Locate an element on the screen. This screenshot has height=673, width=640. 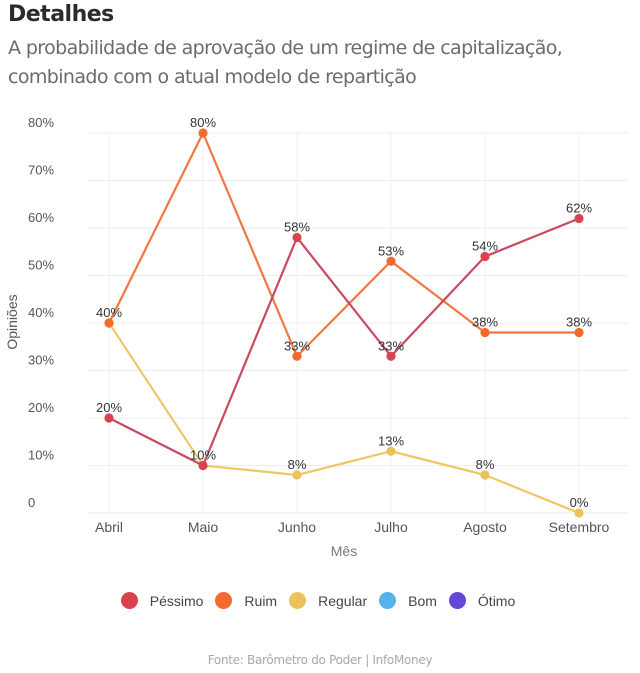
y-tick-label: 60% is located at coordinates (41, 217).